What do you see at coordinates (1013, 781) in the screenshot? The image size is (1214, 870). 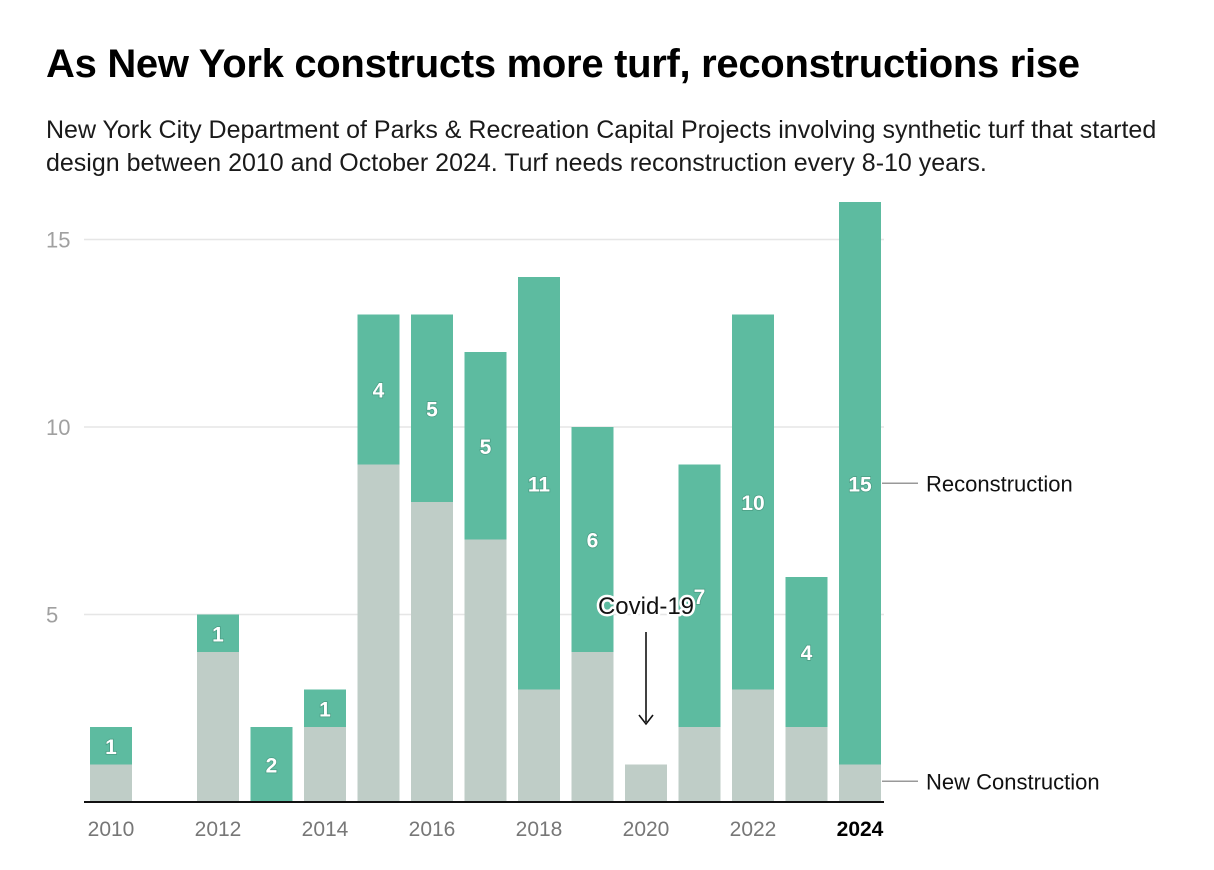 I see `legend-label-new-construction: New Construction` at bounding box center [1013, 781].